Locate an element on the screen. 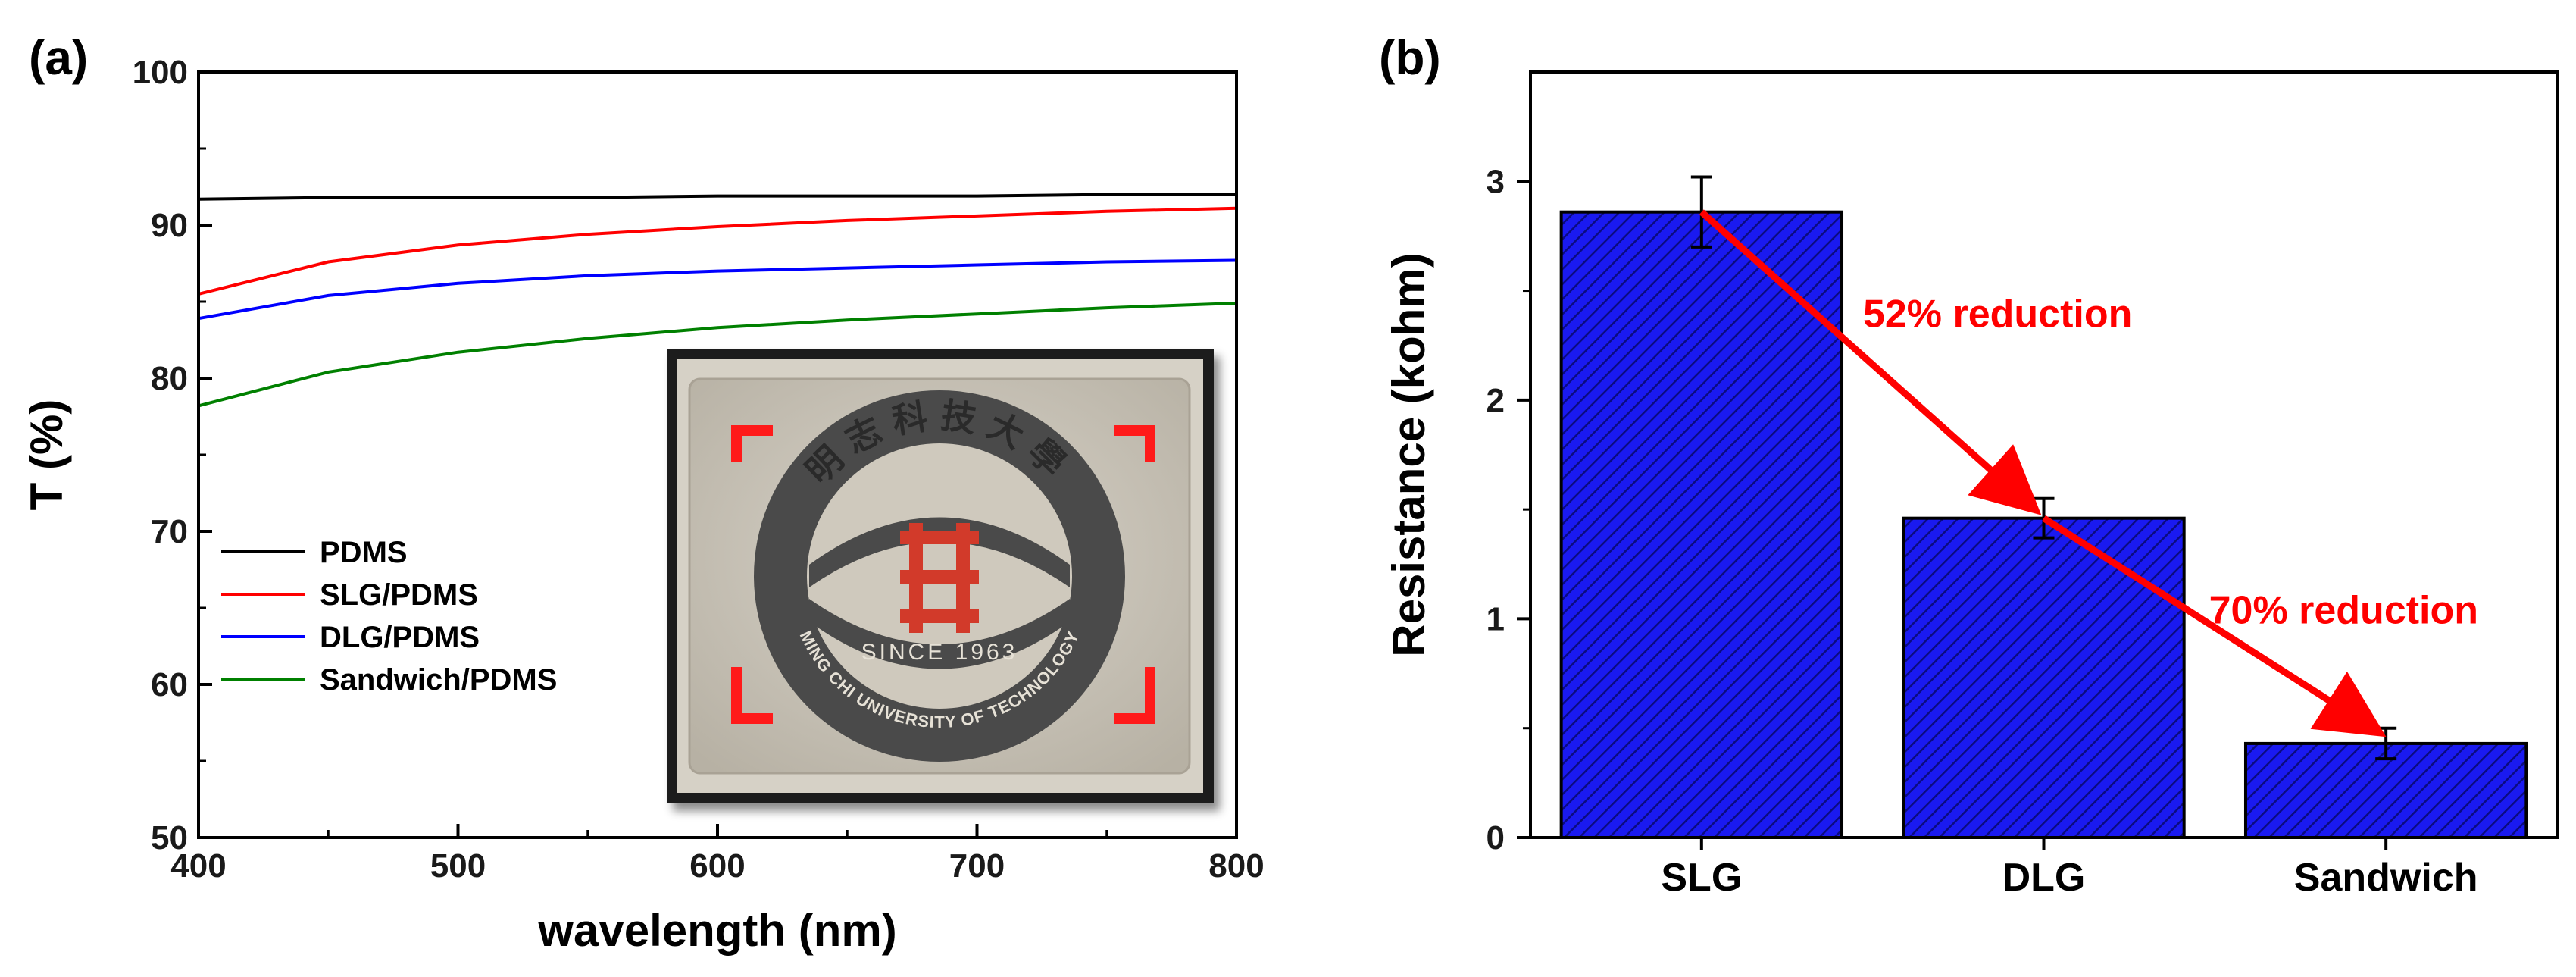  seal-emblem is located at coordinates (940, 578).